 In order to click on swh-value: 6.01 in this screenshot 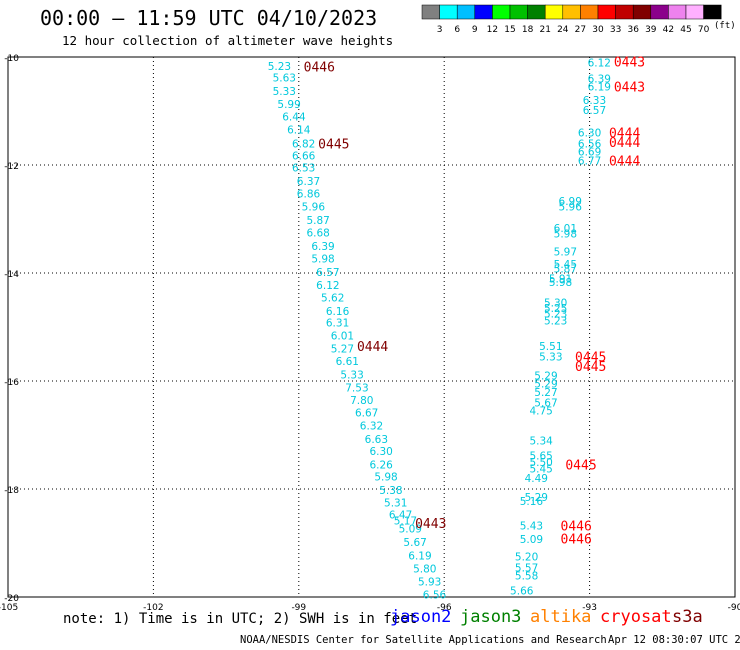, I will do `click(565, 229)`.